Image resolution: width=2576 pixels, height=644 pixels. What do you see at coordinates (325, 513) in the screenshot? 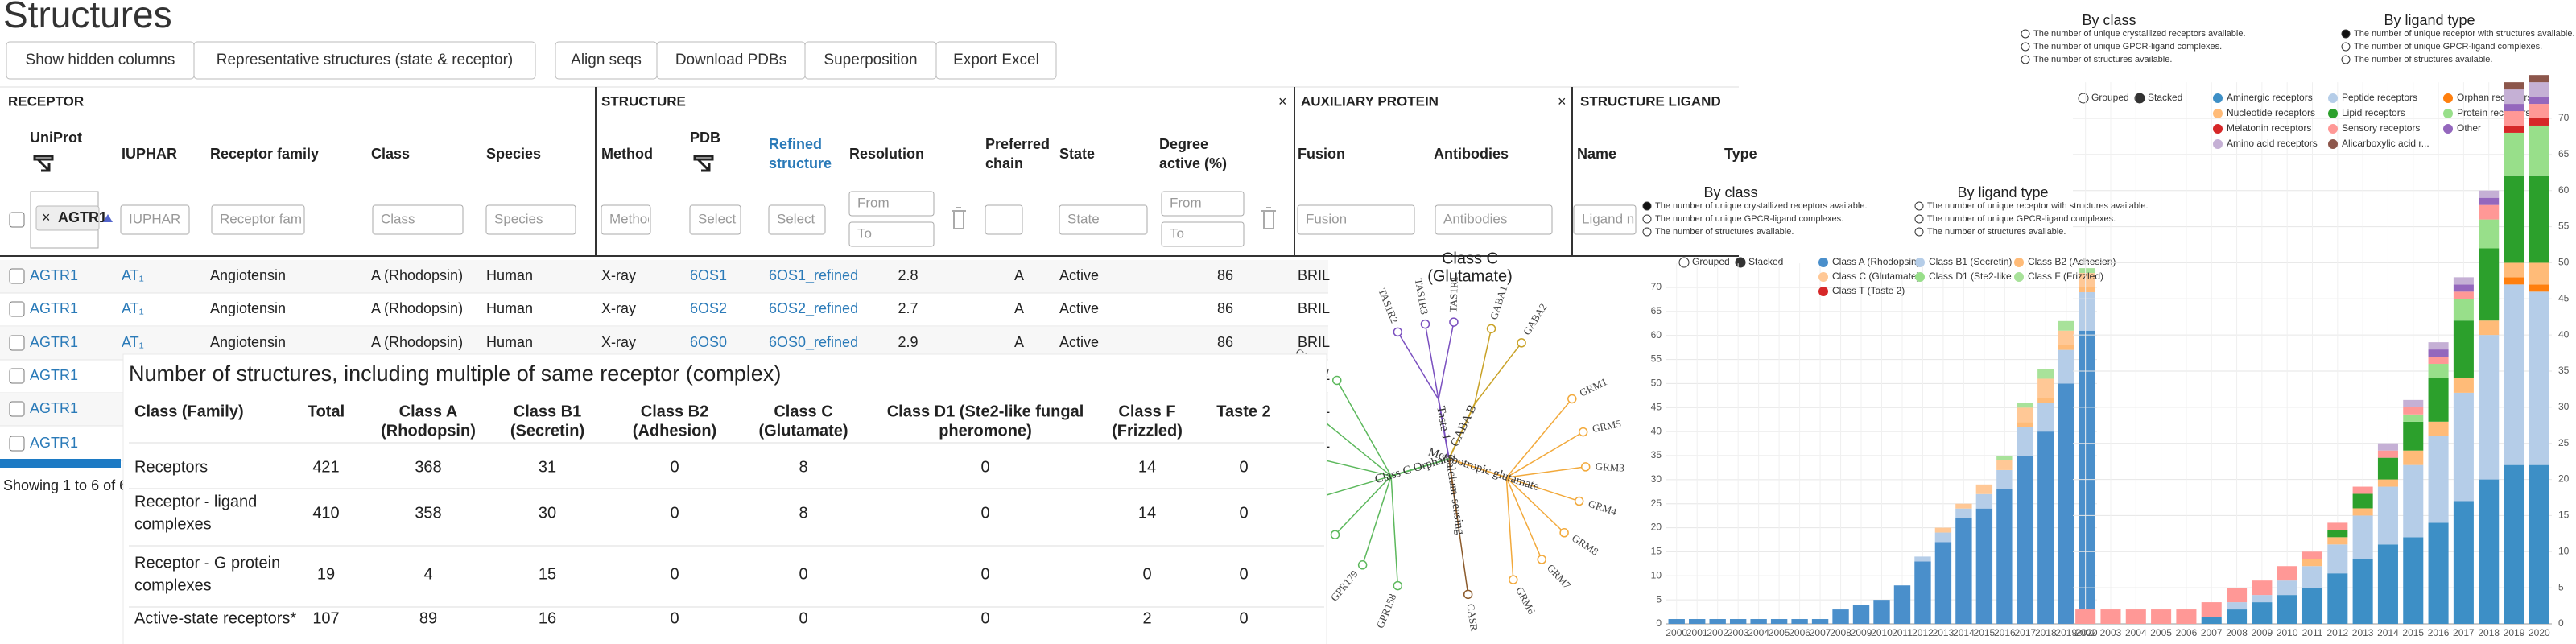
I see `summary-cell: 410` at bounding box center [325, 513].